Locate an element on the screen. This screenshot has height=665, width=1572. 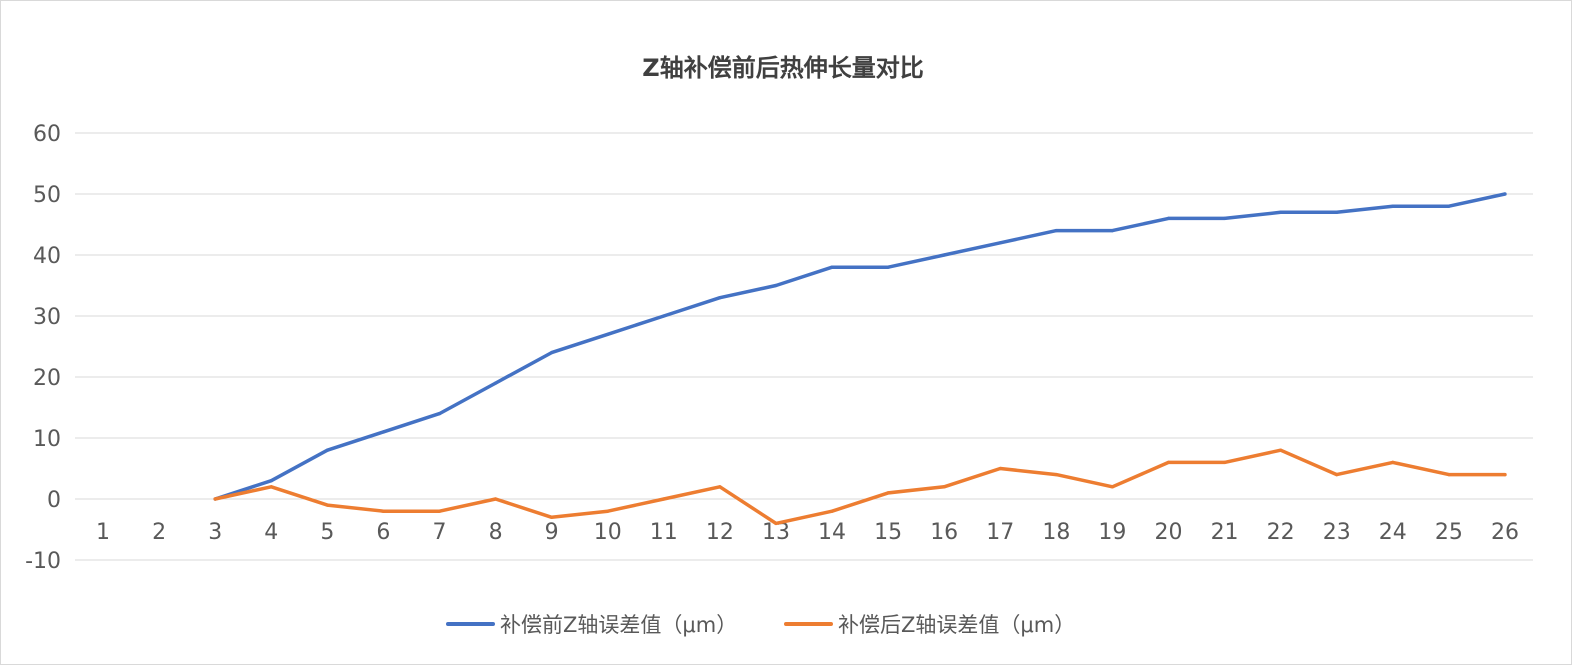
x-tick-label: 4 is located at coordinates (271, 532).